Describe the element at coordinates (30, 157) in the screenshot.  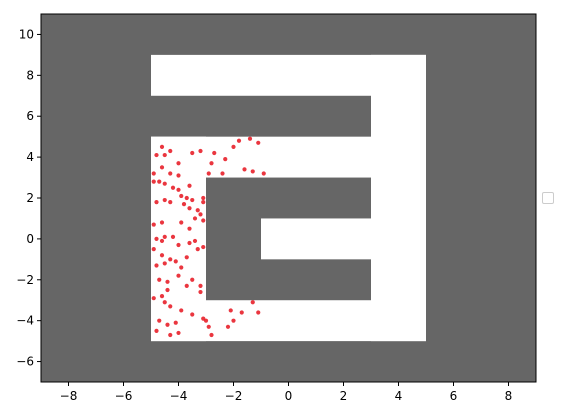
I see `y-tick-label: 4` at that location.